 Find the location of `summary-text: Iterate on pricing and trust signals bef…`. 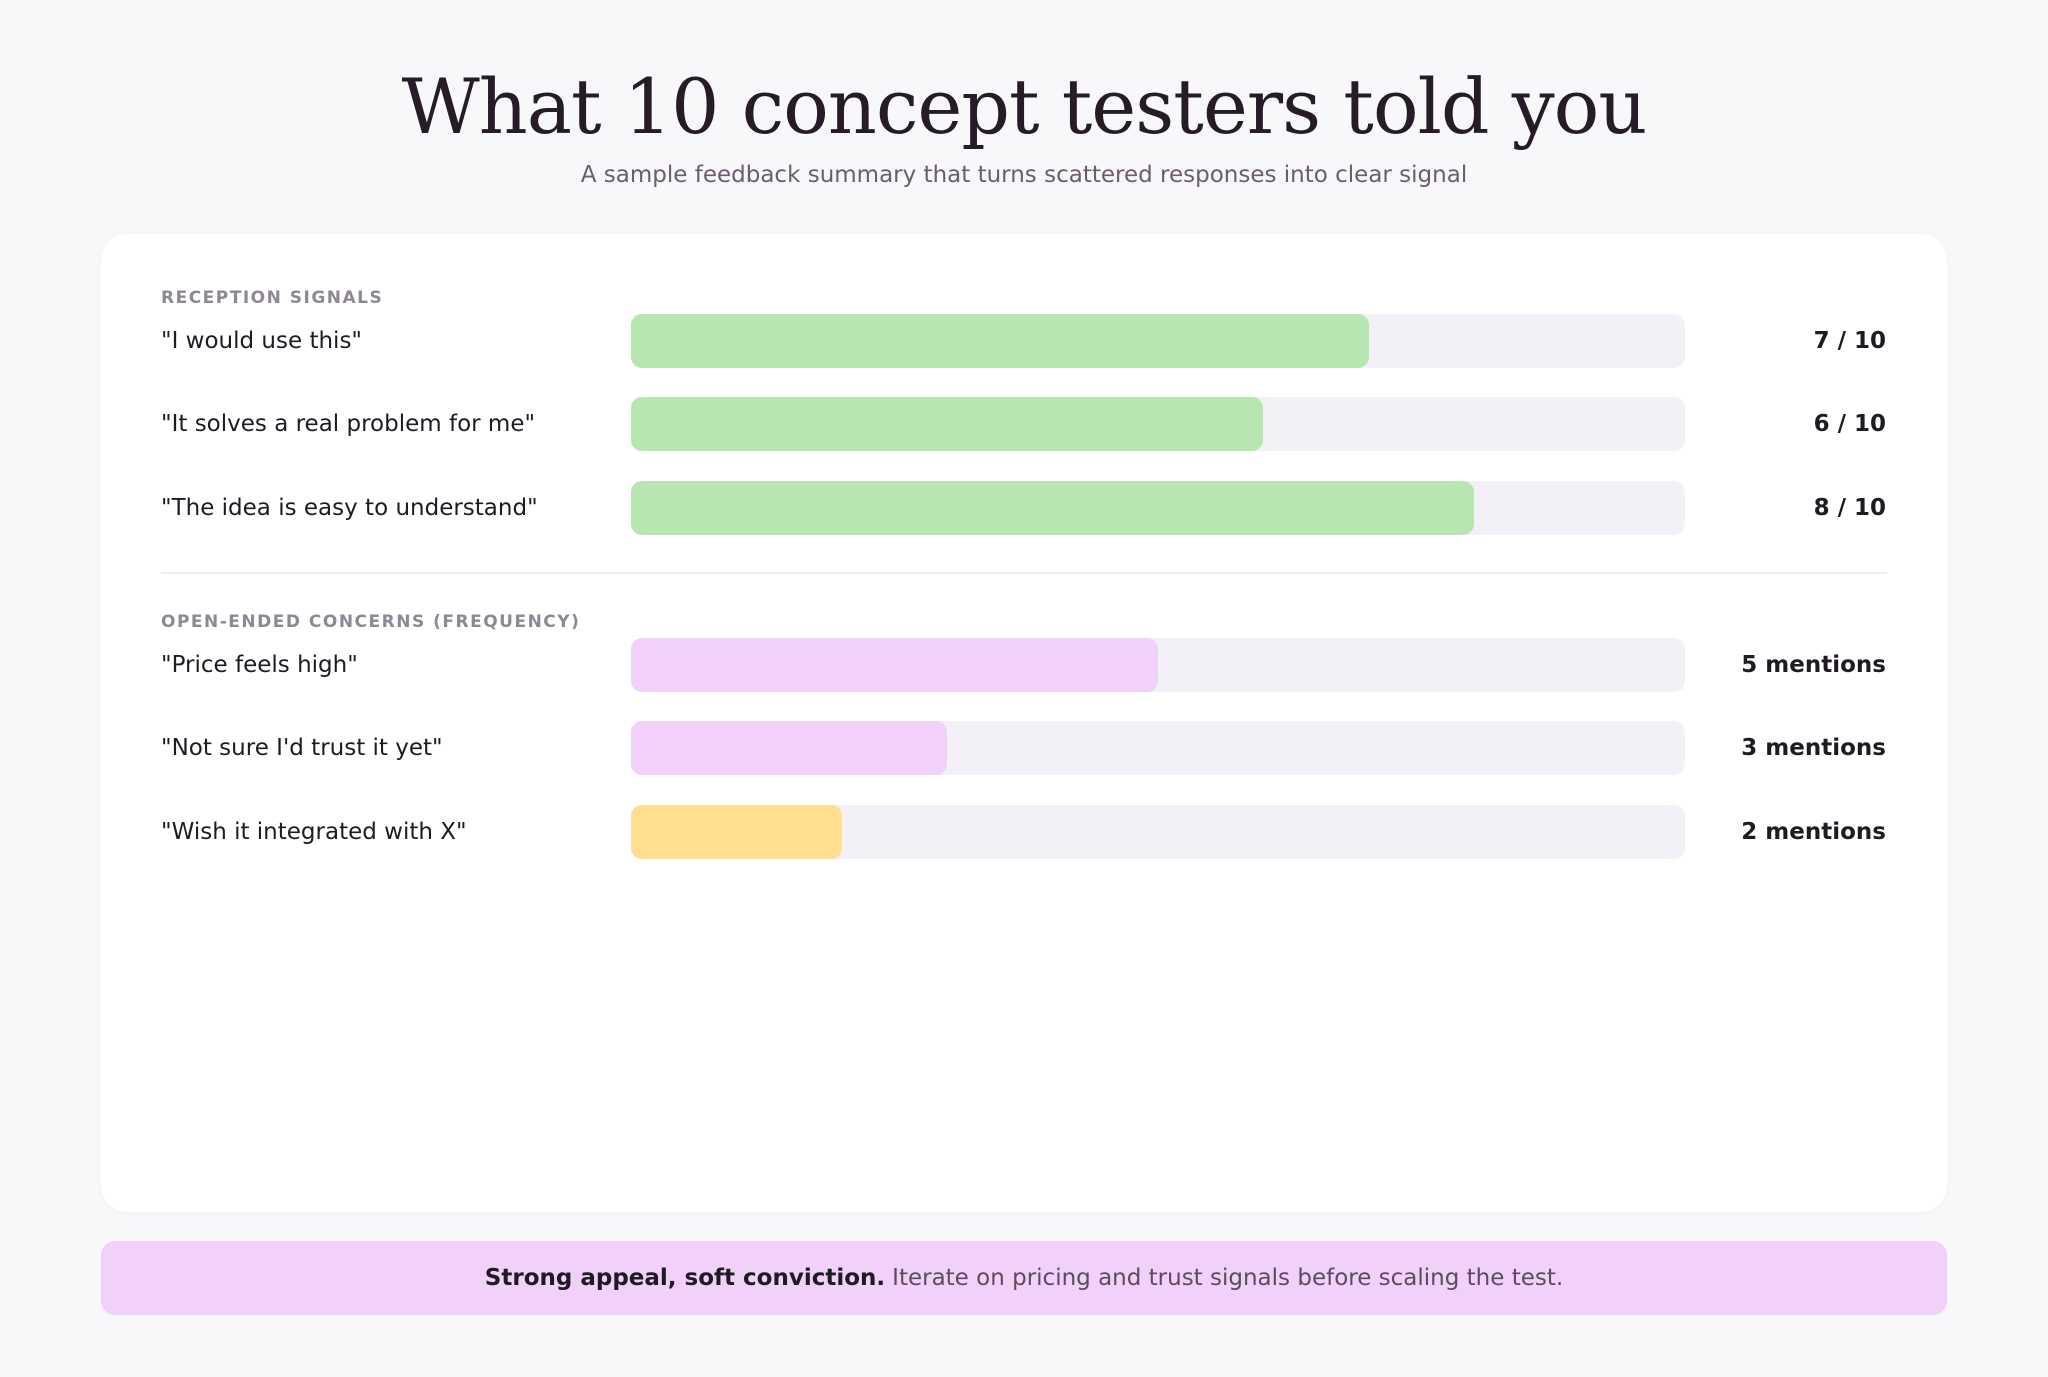

summary-text: Iterate on pricing and trust signals bef… is located at coordinates (1228, 1278).